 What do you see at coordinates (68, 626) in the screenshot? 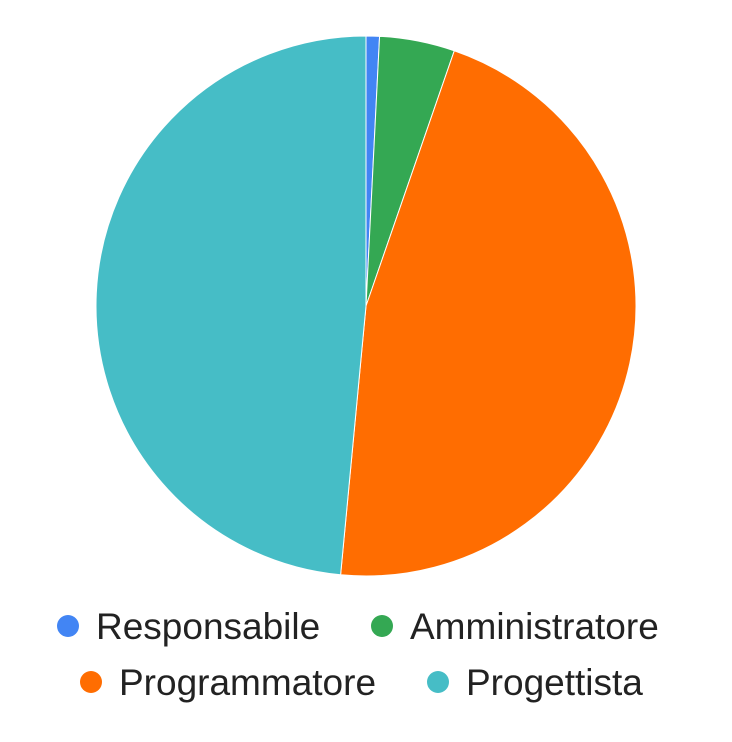
I see `legend-swatch-responsabile` at bounding box center [68, 626].